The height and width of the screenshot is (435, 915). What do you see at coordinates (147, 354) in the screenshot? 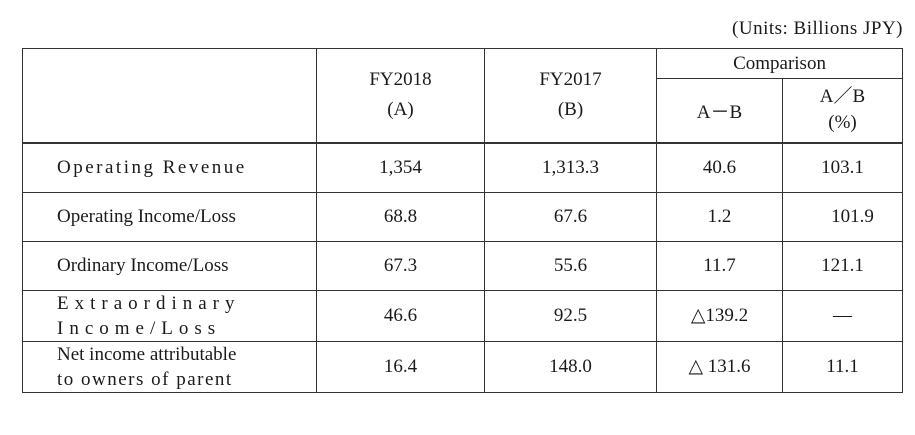
I see `row-label-line: Net income attributable` at bounding box center [147, 354].